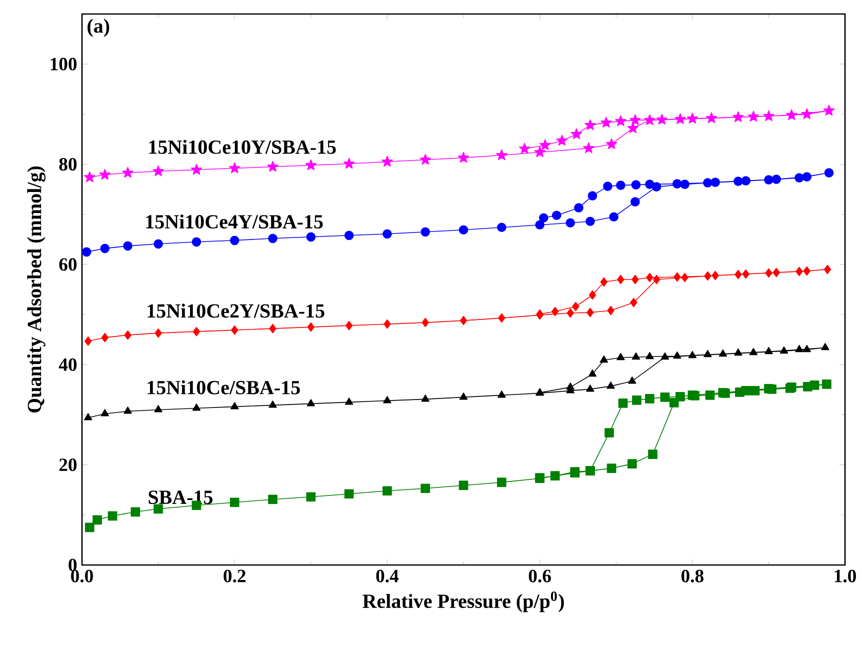 This screenshot has height=645, width=862. Describe the element at coordinates (235, 576) in the screenshot. I see `x-tick-label: 0.2` at that location.